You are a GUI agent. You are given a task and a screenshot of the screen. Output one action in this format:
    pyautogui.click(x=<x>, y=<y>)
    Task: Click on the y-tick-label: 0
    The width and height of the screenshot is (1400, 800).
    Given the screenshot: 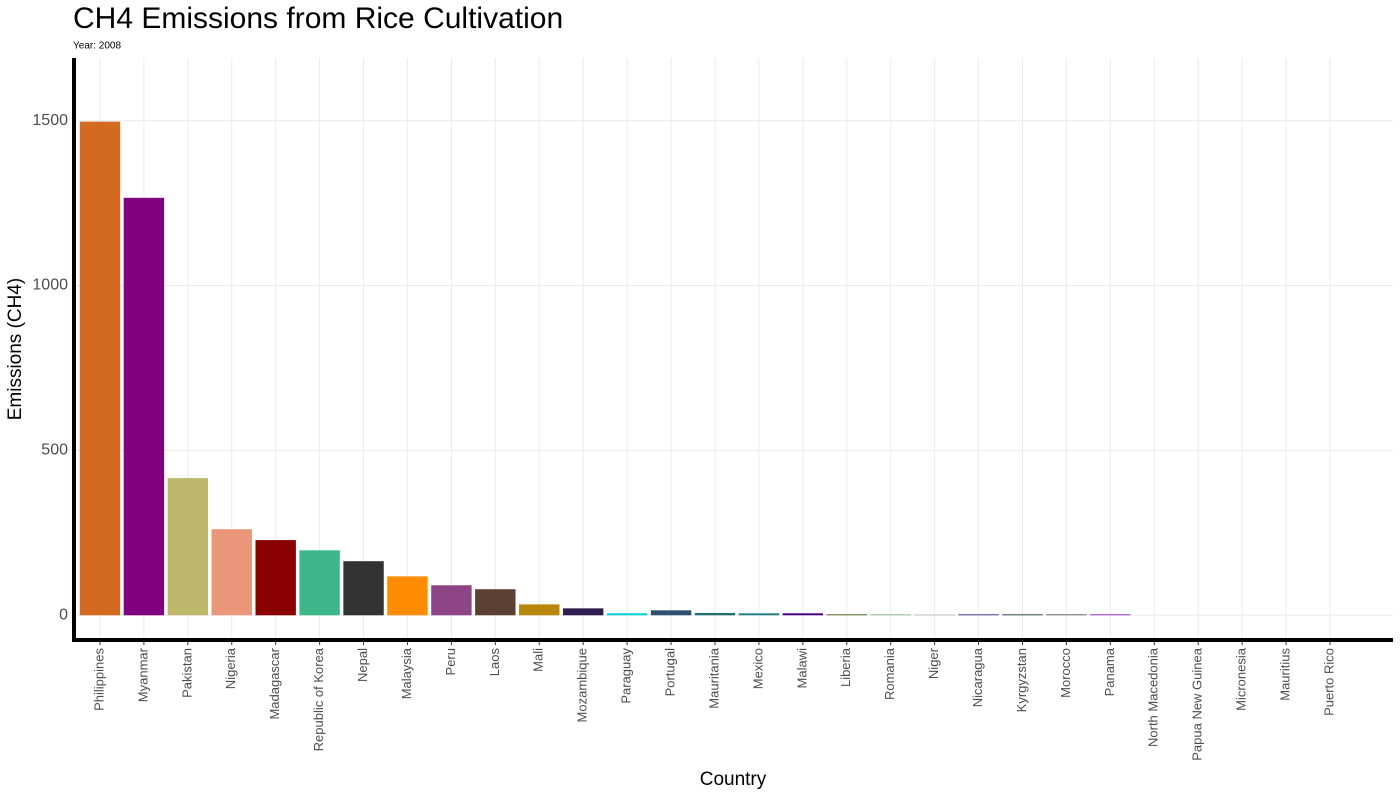 What is the action you would take?
    pyautogui.click(x=63, y=614)
    